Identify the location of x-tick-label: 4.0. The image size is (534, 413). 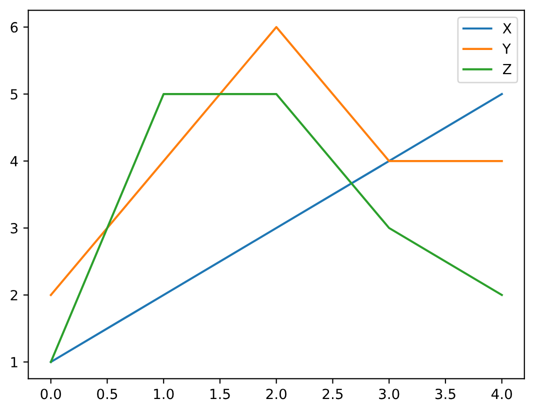
(501, 394).